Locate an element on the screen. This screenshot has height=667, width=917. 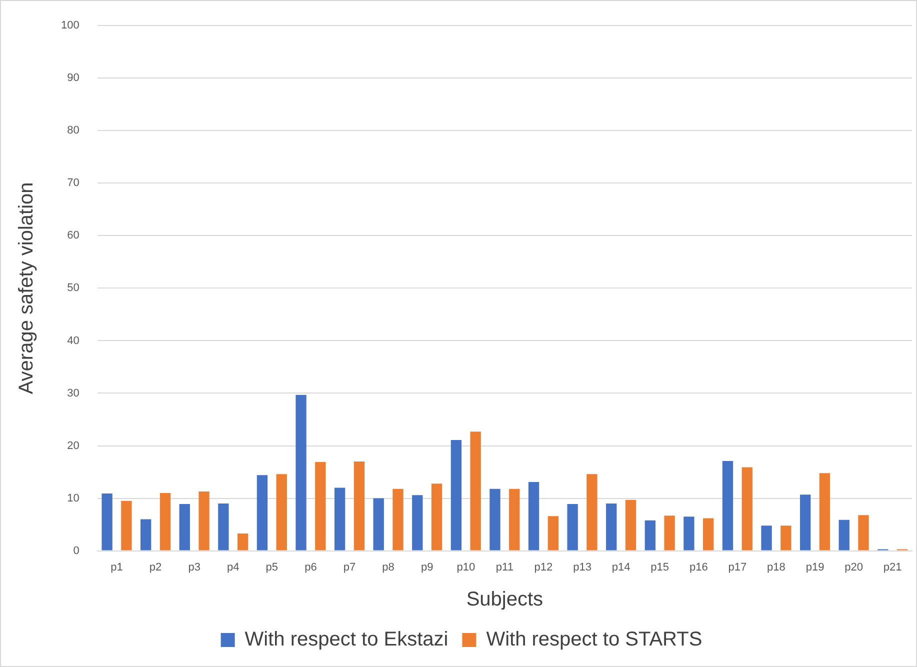
x-tick-label: p11 is located at coordinates (505, 567).